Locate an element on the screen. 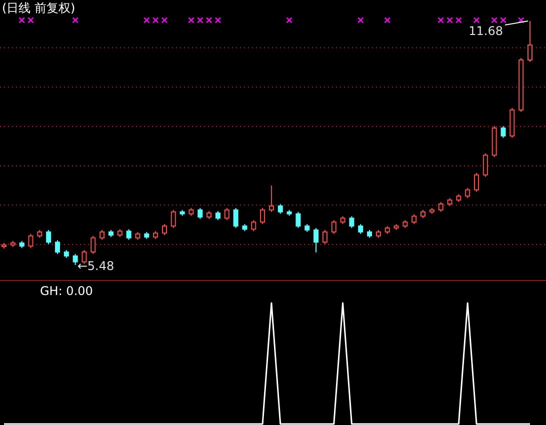  chart-title: (日线 前复权) is located at coordinates (39, 8).